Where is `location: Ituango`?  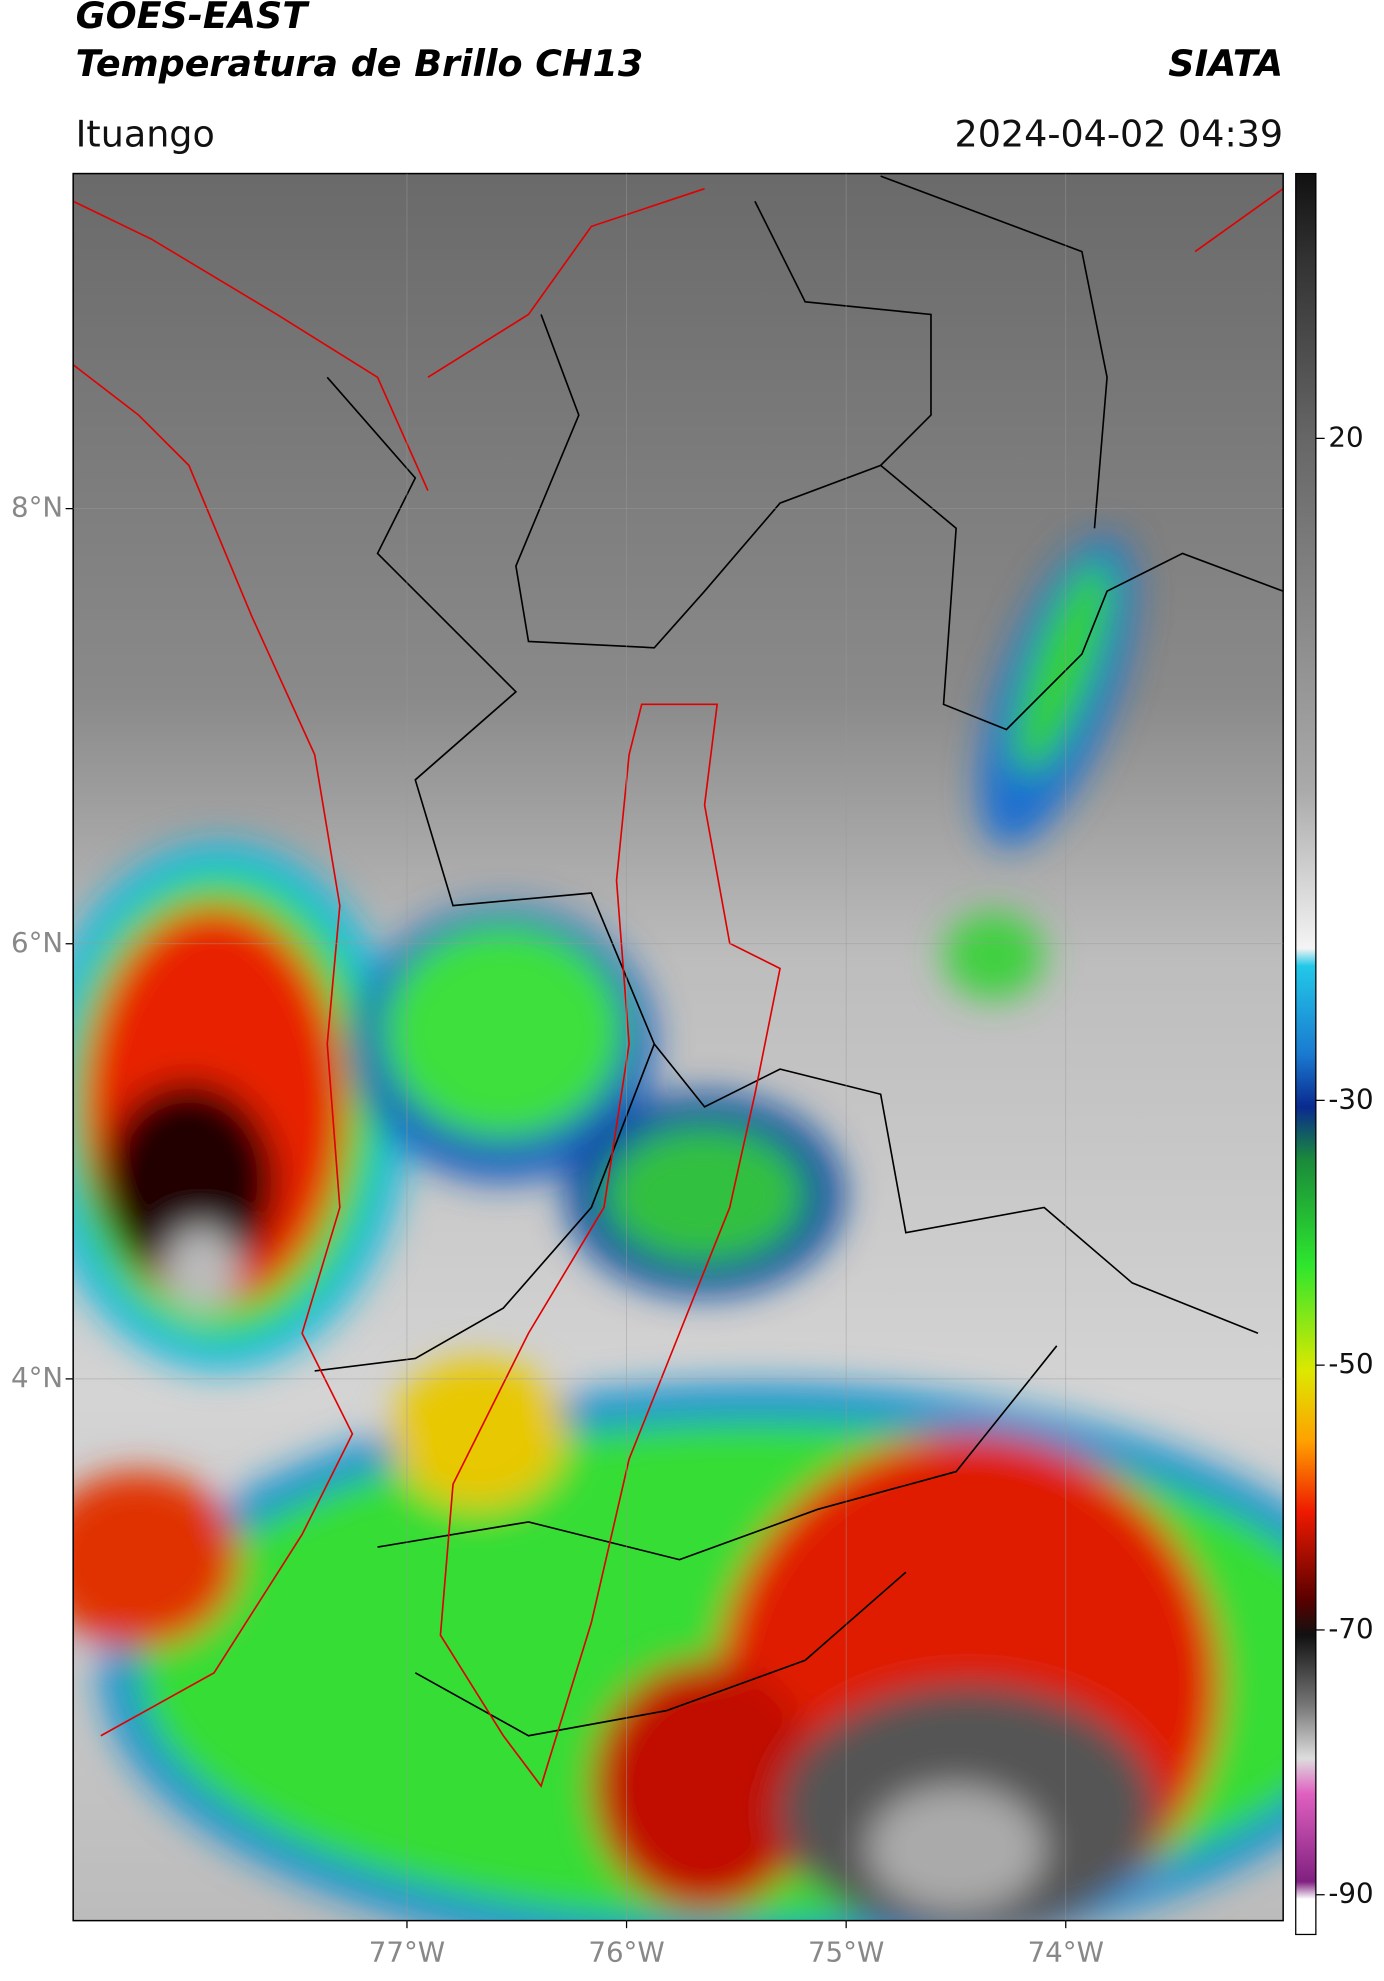
location: Ituango is located at coordinates (145, 133).